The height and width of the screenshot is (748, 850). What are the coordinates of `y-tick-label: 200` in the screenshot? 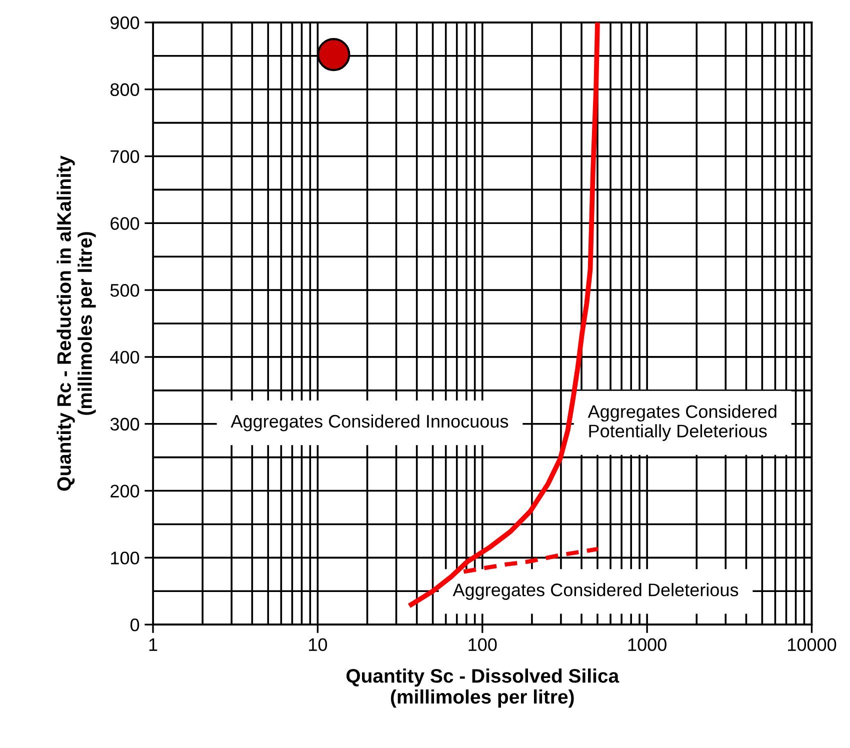 It's located at (125, 491).